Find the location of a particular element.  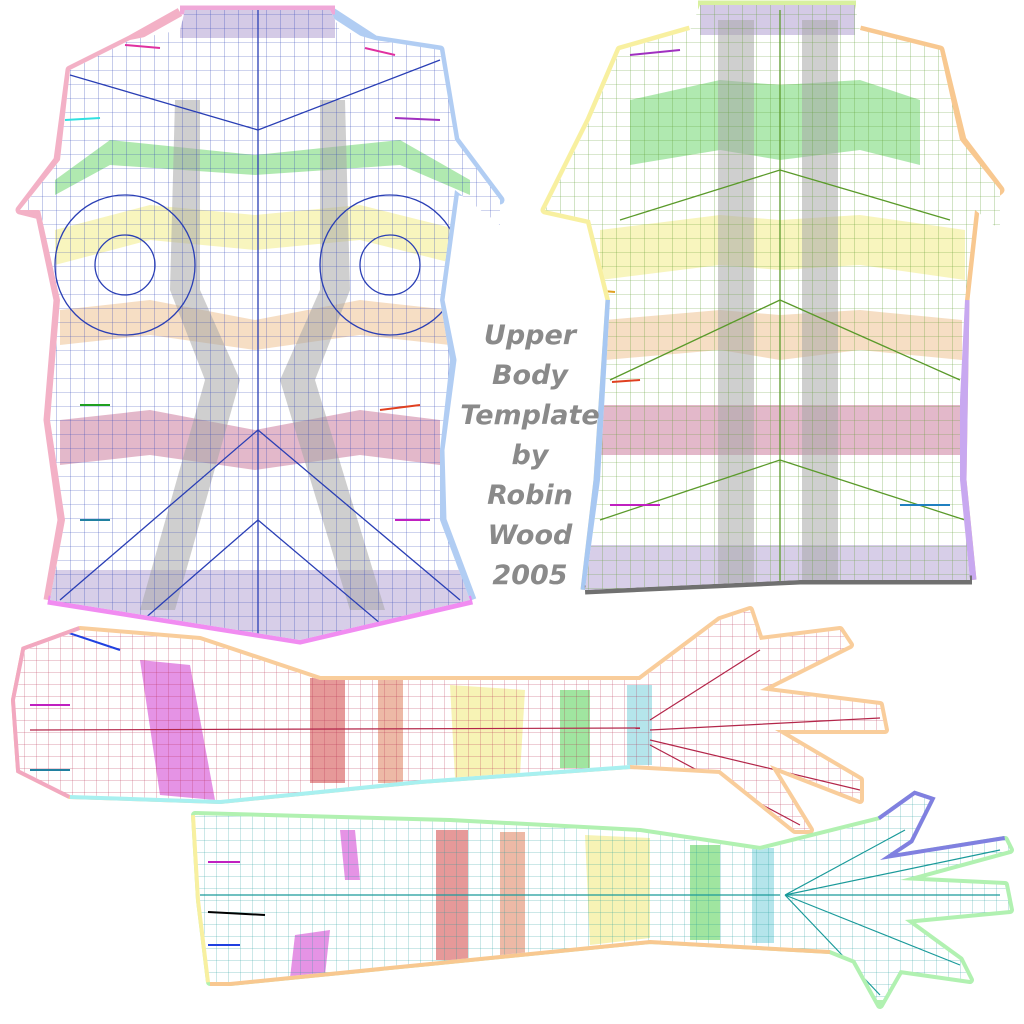

caption-line-upper: Upper is located at coordinates (530, 335).